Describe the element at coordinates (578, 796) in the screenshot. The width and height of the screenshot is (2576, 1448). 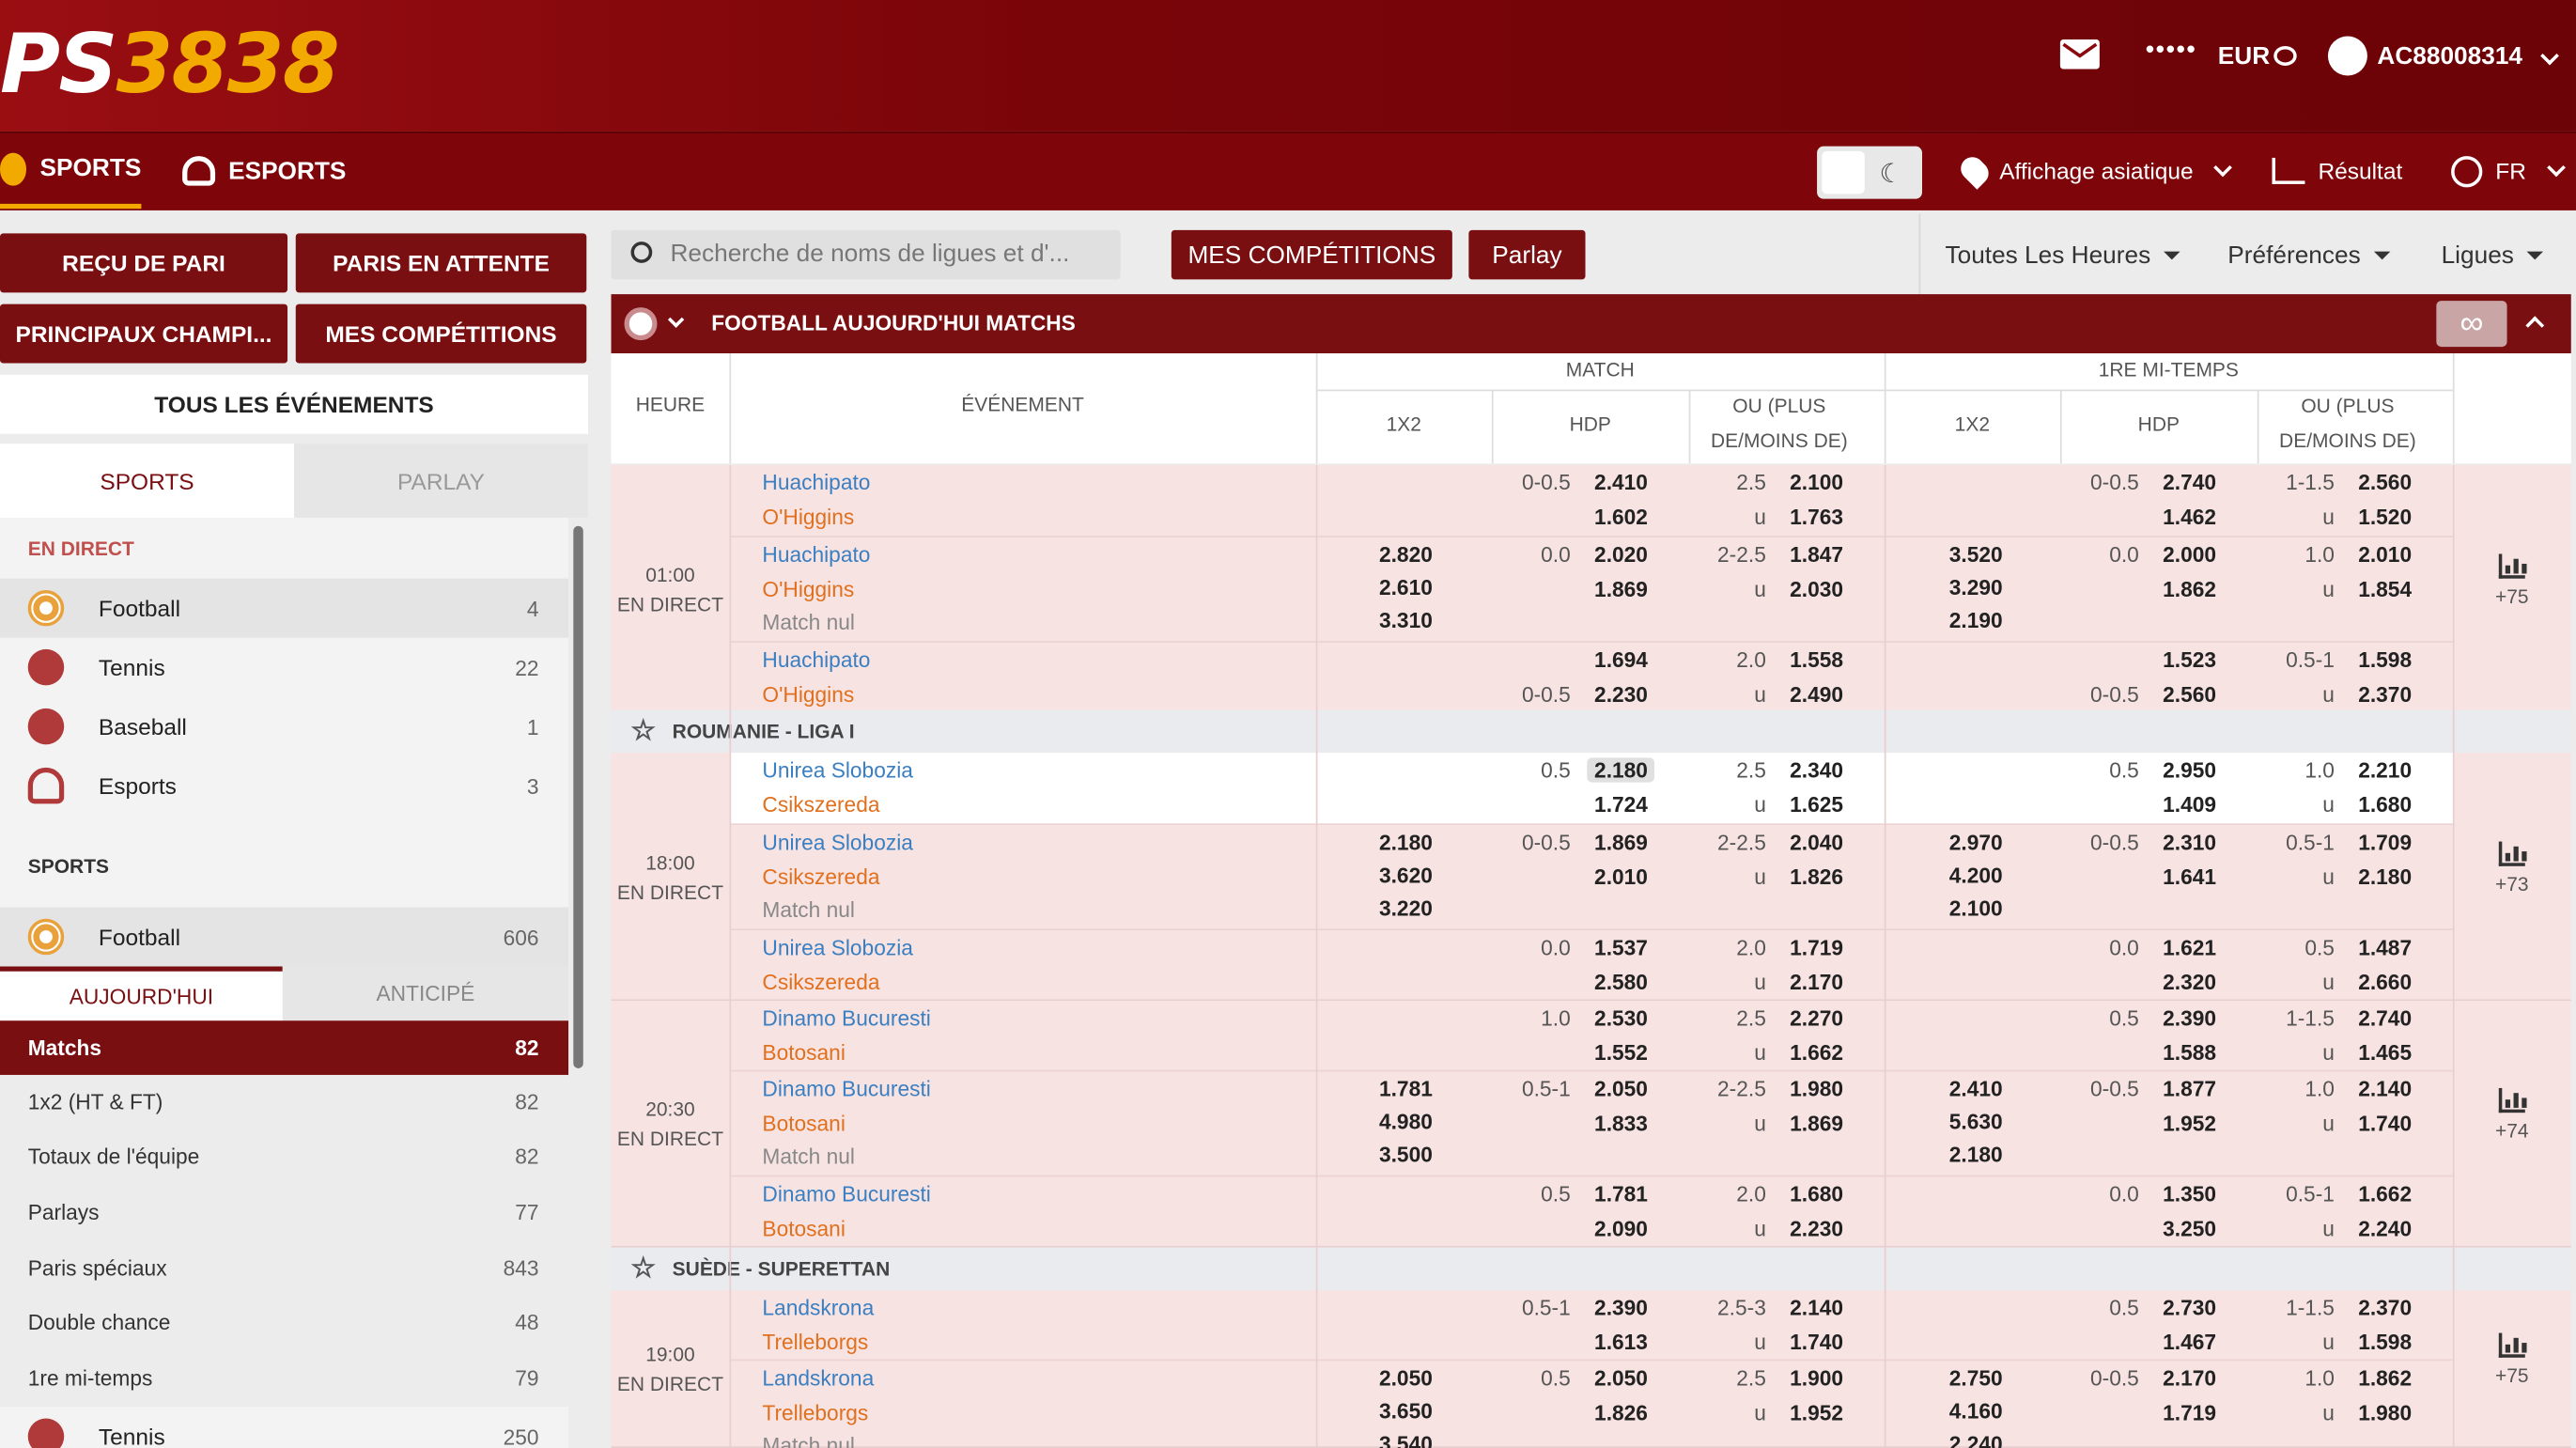
I see `scrollbar` at that location.